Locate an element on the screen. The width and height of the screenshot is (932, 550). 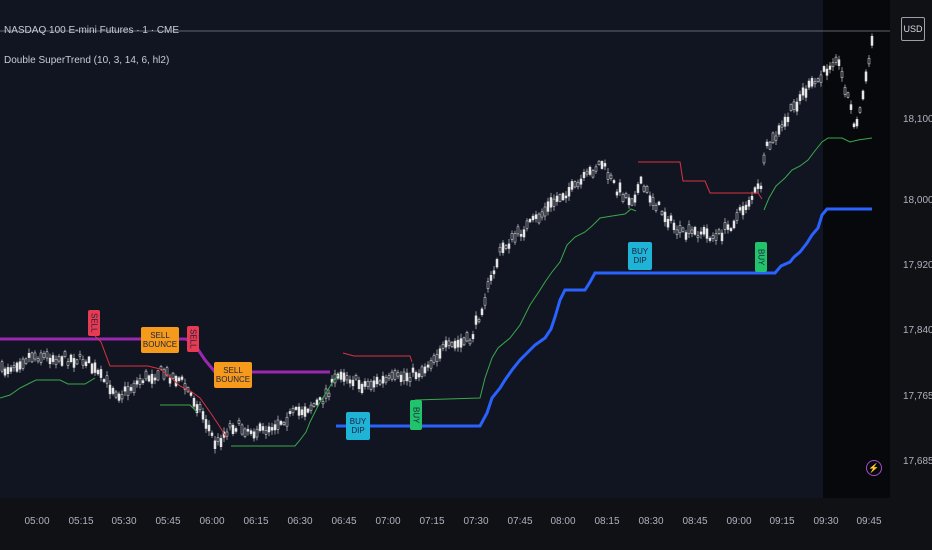
session-shade is located at coordinates (856, 249).